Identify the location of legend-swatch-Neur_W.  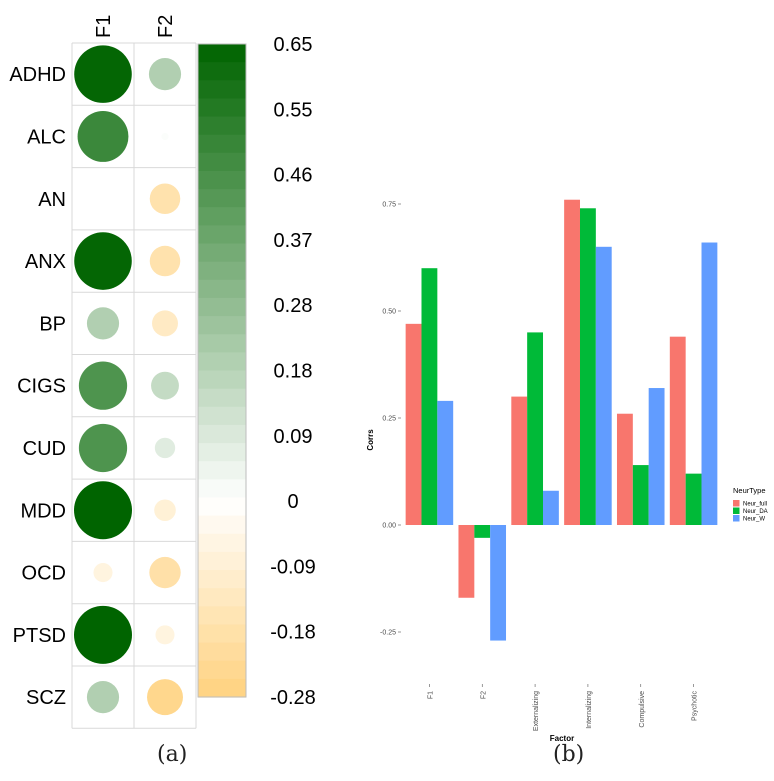
(736, 518).